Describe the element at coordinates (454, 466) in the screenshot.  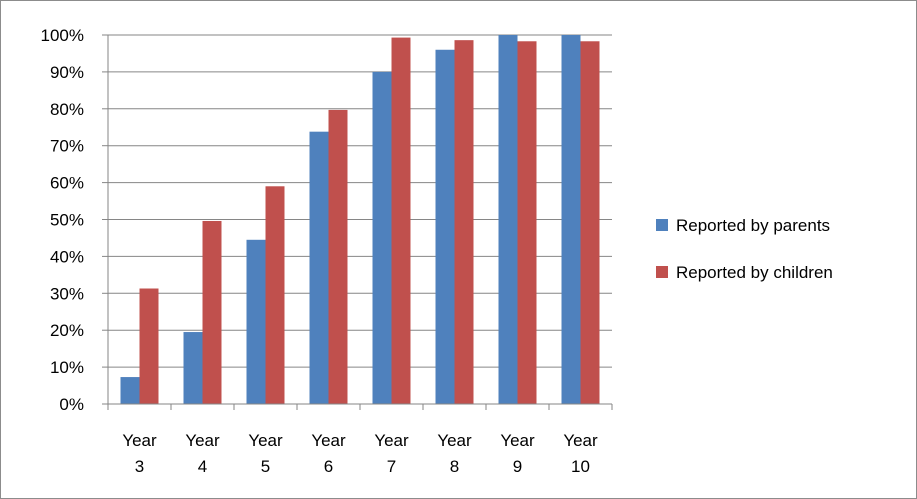
I see `x-tick-label-line: 8` at that location.